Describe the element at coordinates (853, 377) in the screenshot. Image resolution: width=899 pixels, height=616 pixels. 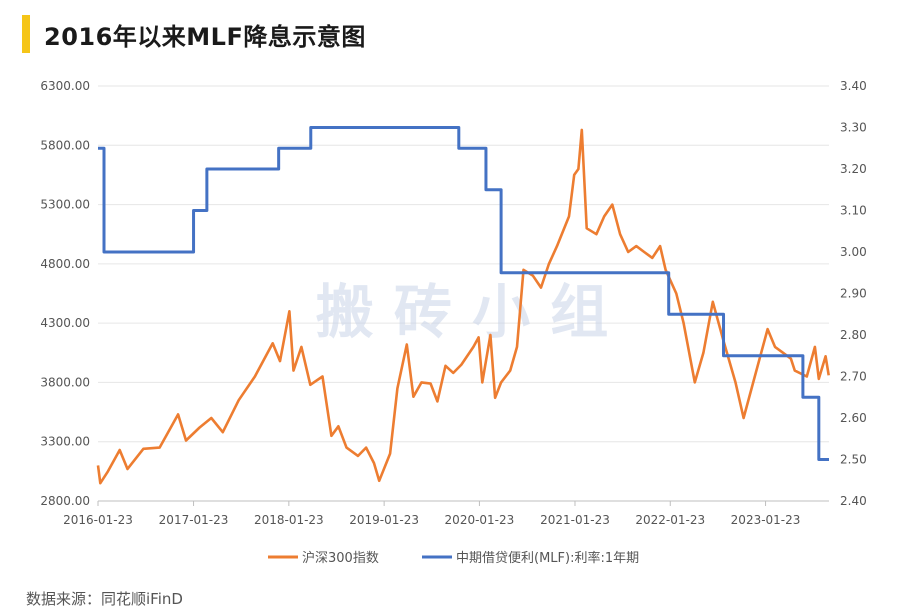
I see `y-right-tick-label: 2.70` at that location.